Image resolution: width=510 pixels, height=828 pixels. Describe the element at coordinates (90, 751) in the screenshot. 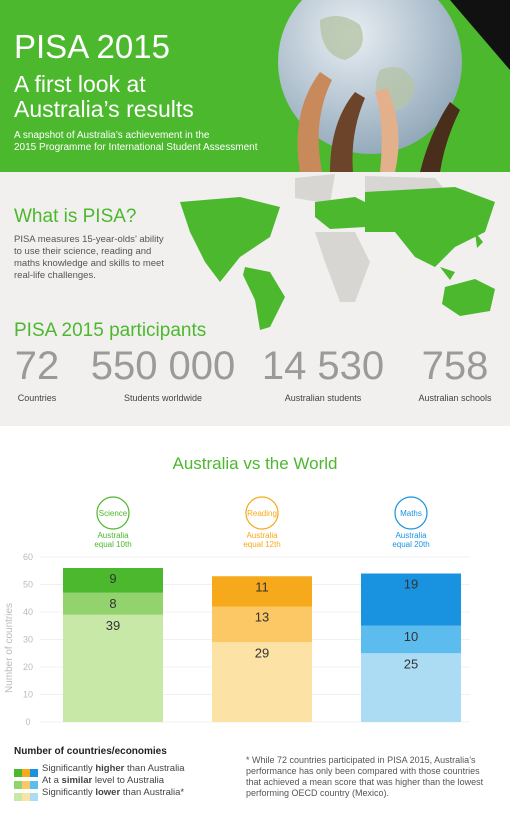

I see `legend-title: Number of countries/economies` at that location.